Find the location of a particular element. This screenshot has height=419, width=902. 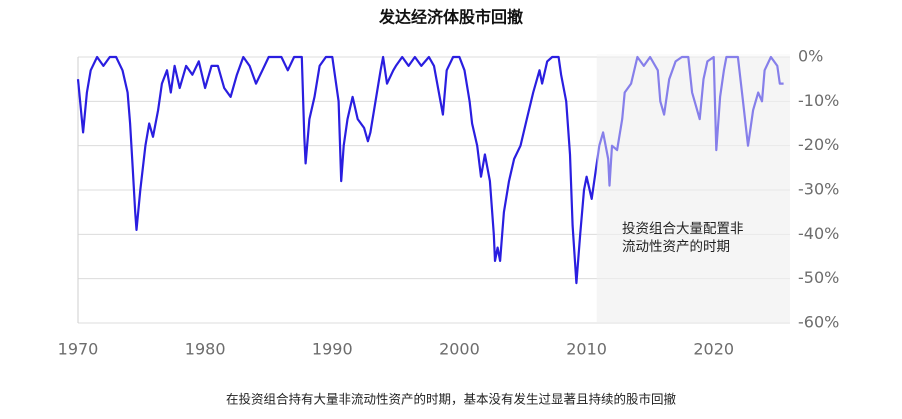

shaded-overlay is located at coordinates (693, 188).